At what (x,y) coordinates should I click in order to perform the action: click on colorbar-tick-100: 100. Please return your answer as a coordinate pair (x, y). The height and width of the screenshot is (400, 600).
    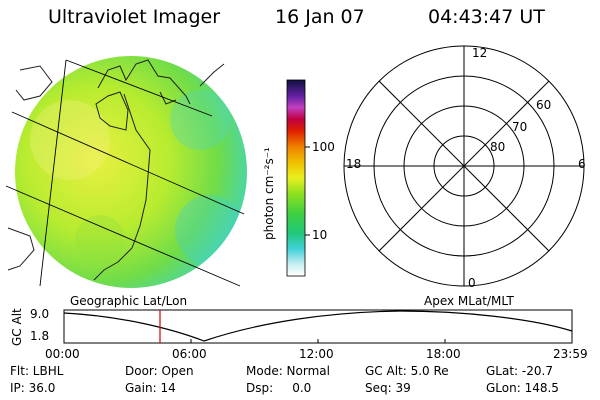
    Looking at the image, I should click on (323, 147).